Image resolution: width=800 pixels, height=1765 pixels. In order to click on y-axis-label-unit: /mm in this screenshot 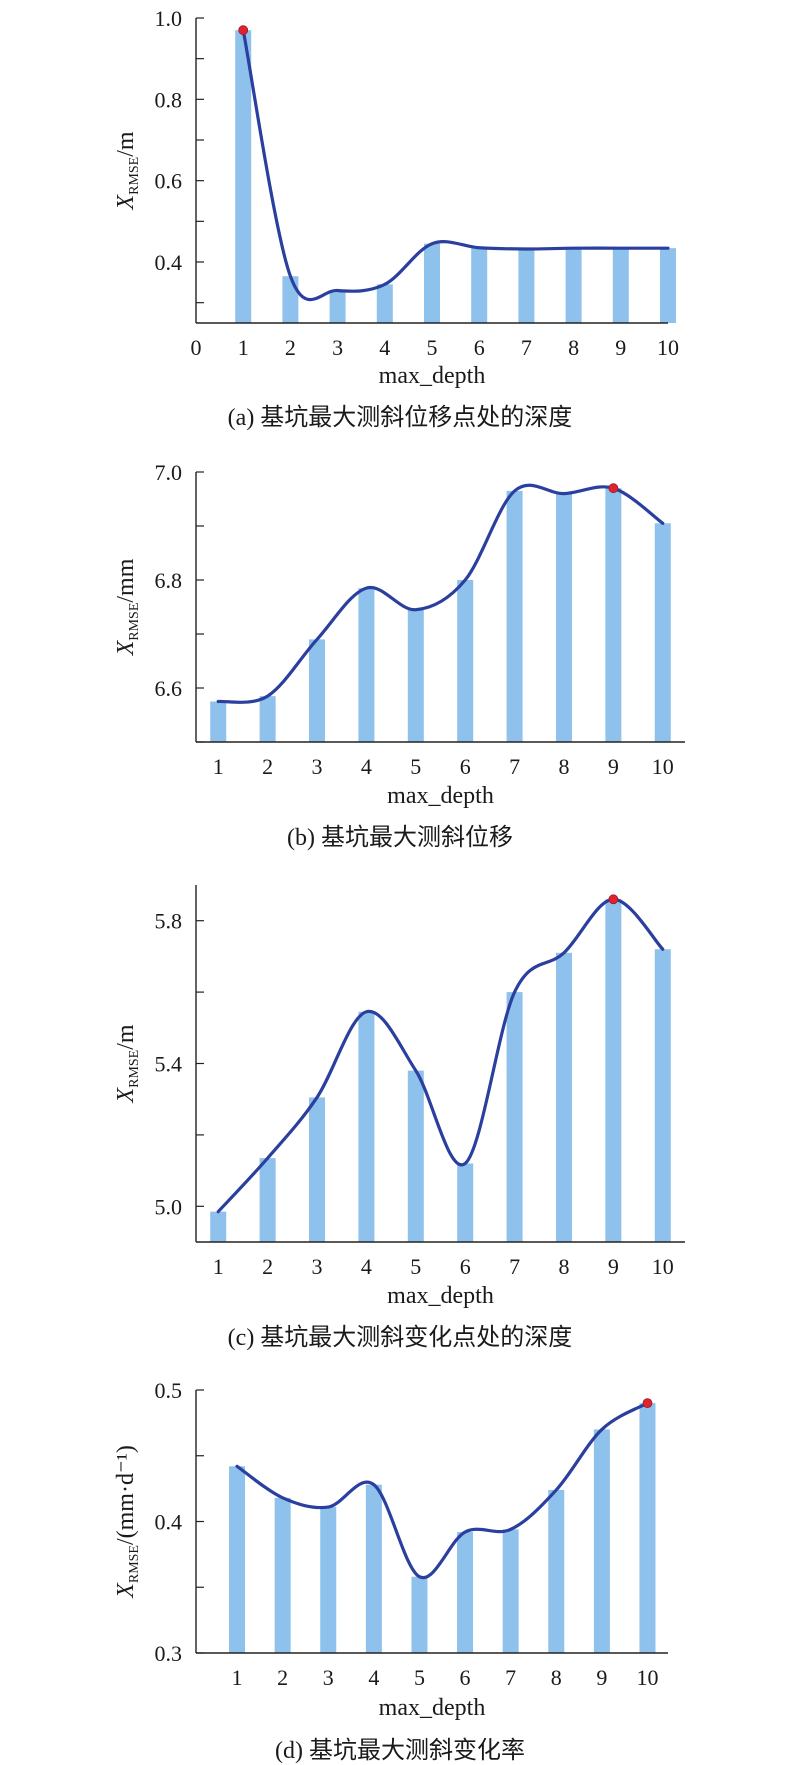, I will do `click(126, 580)`.